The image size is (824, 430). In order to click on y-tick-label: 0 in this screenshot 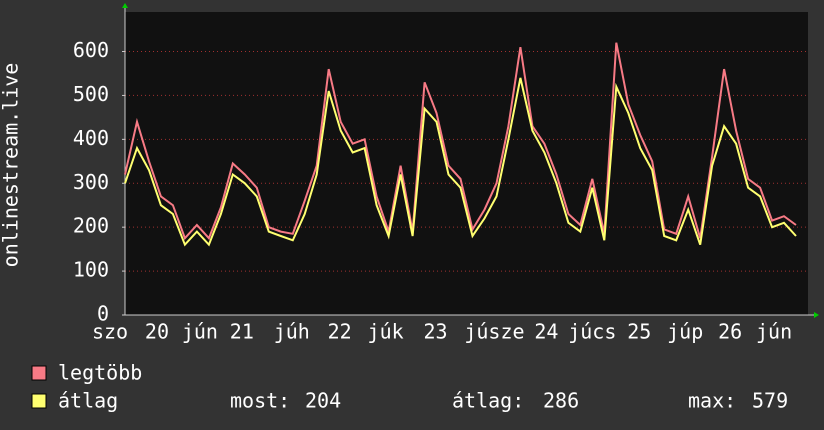, I will do `click(103, 314)`.